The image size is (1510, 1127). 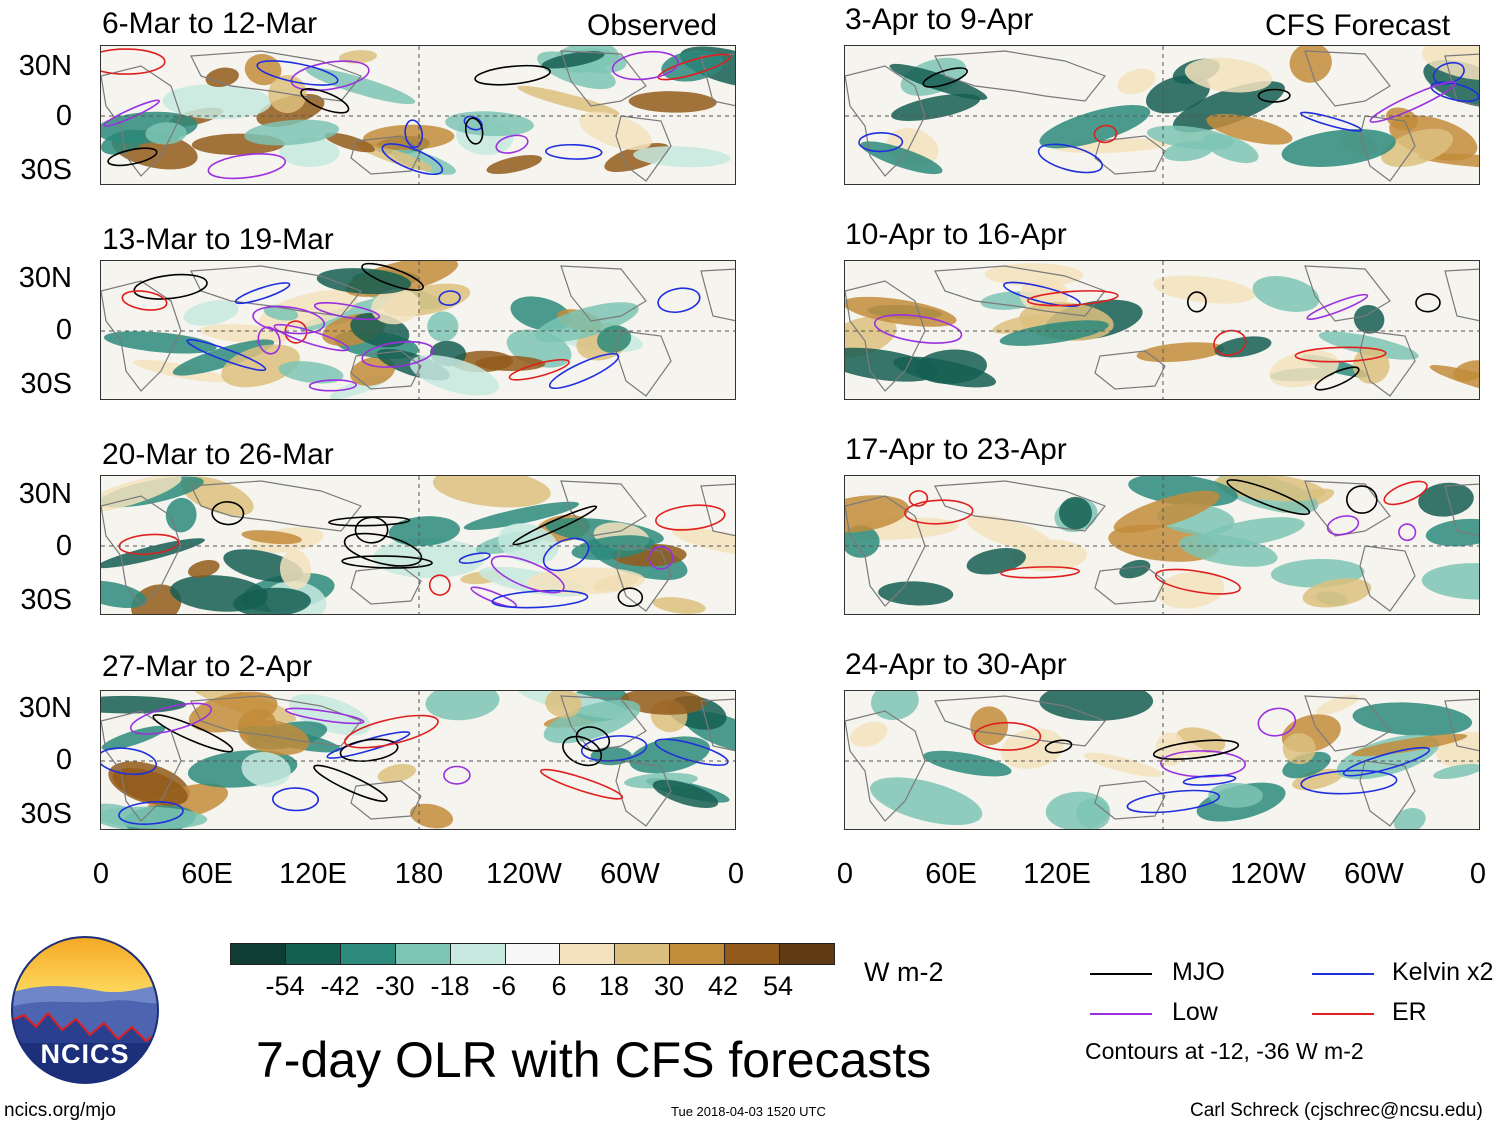 What do you see at coordinates (778, 986) in the screenshot?
I see `colorbar-tick: 54` at bounding box center [778, 986].